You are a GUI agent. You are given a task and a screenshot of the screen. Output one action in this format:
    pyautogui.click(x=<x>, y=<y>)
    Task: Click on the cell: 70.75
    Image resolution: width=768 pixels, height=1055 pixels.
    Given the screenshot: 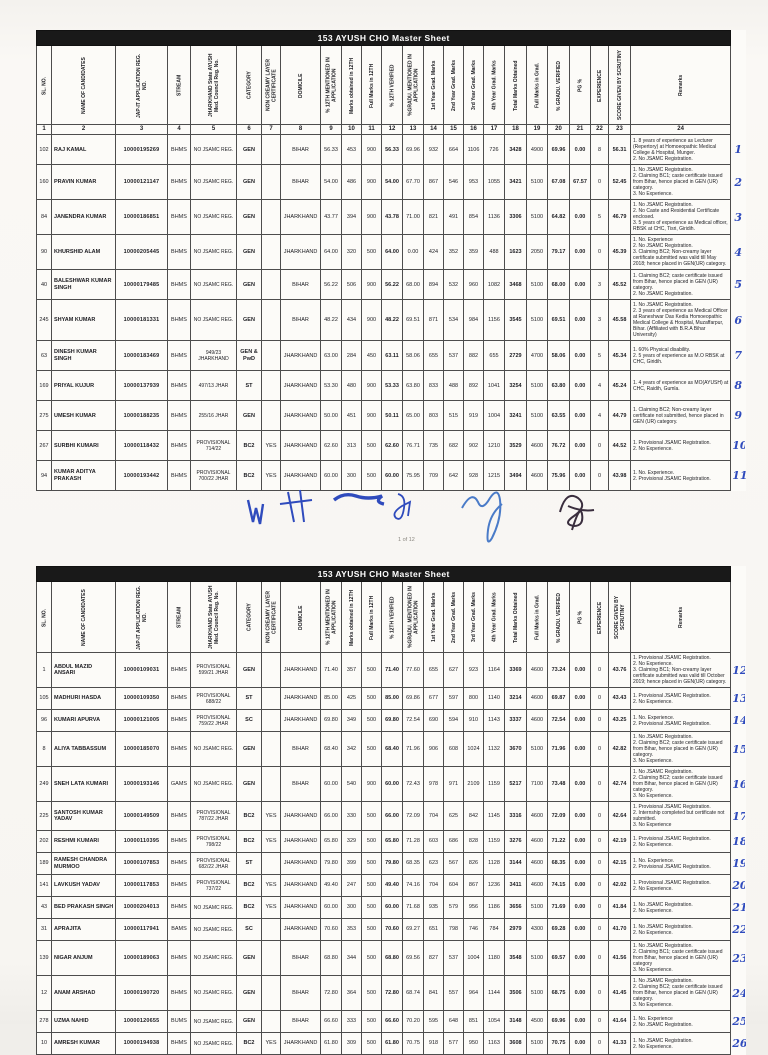 What is the action you would take?
    pyautogui.click(x=559, y=1044)
    